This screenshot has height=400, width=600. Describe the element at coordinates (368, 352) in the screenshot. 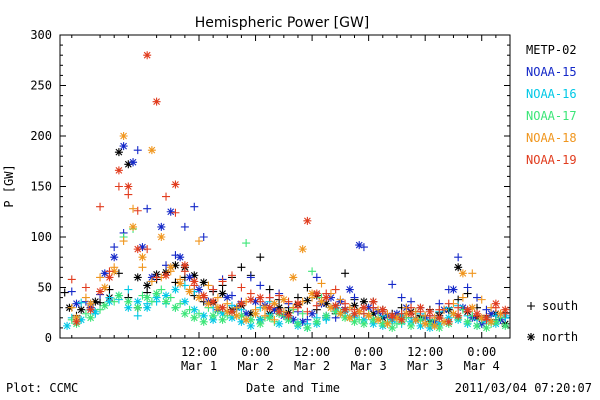

I see `x-tick-time: 0:00` at that location.